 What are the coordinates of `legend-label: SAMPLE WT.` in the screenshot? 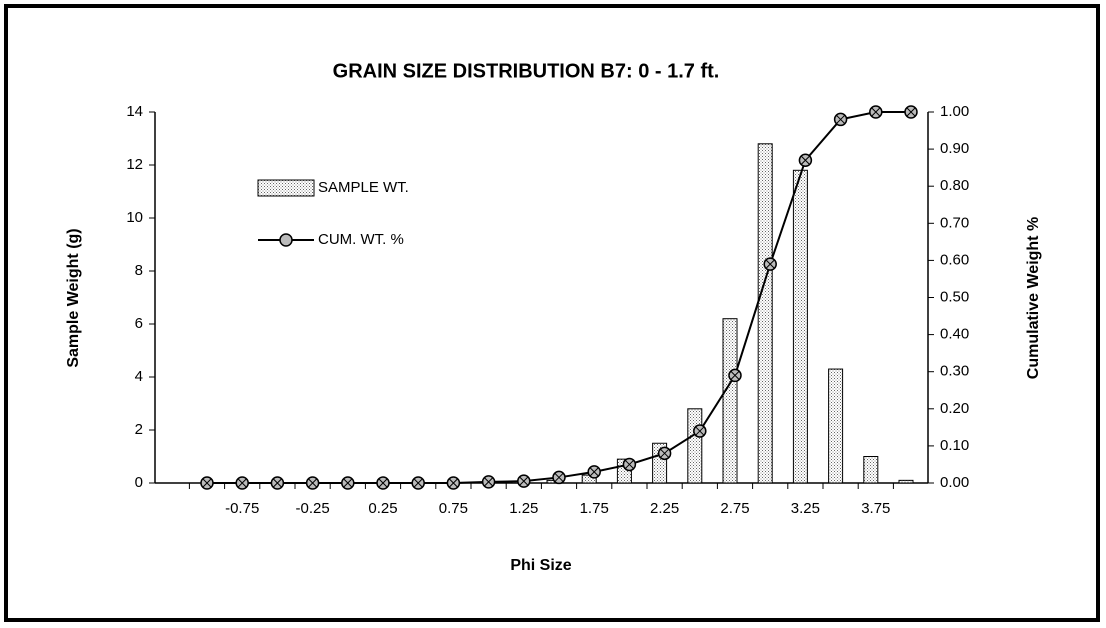 It's located at (363, 187).